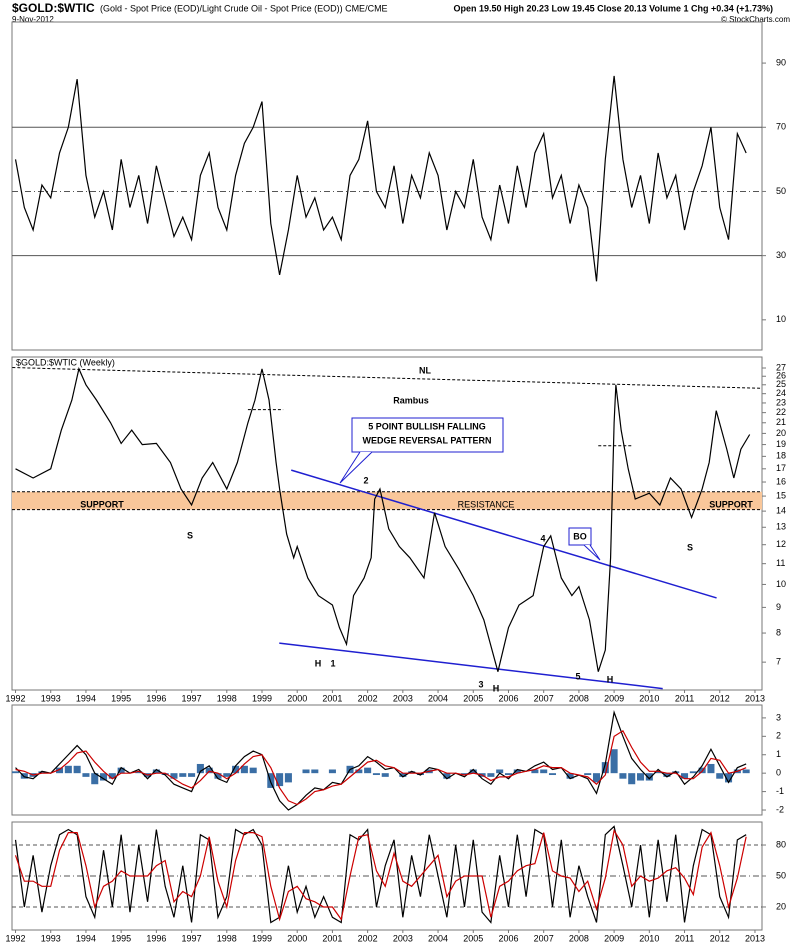  I want to click on y-tick-label: 10, so click(781, 319).